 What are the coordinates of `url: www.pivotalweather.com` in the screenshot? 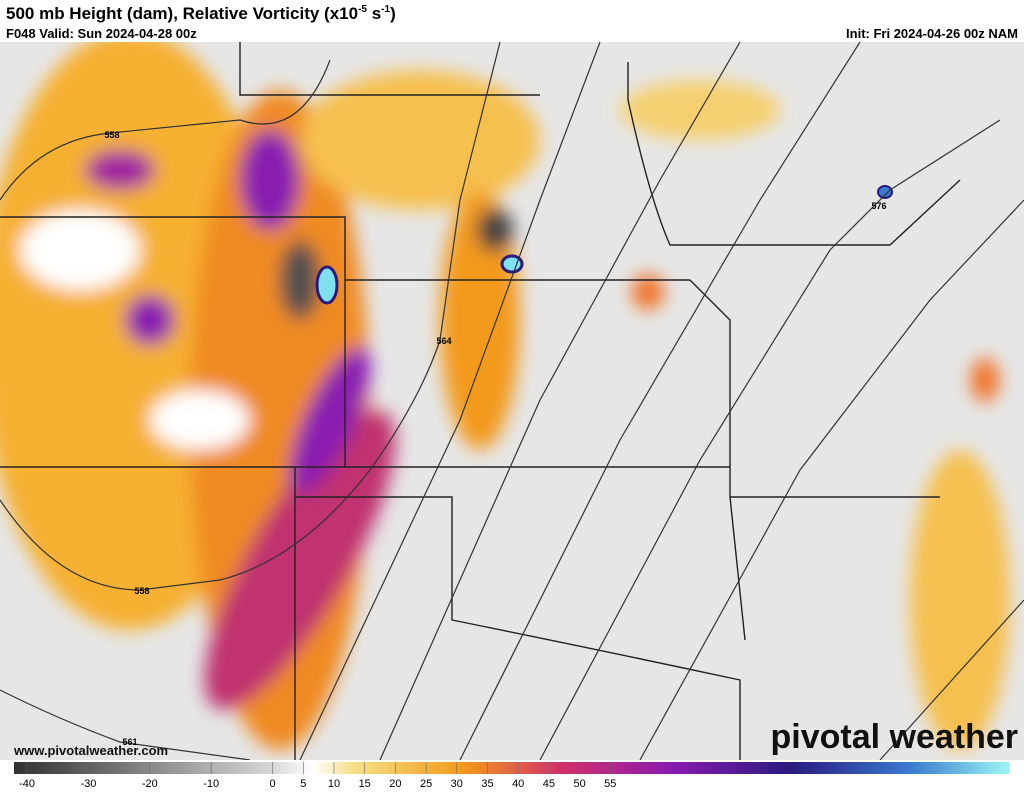 It's located at (90, 750).